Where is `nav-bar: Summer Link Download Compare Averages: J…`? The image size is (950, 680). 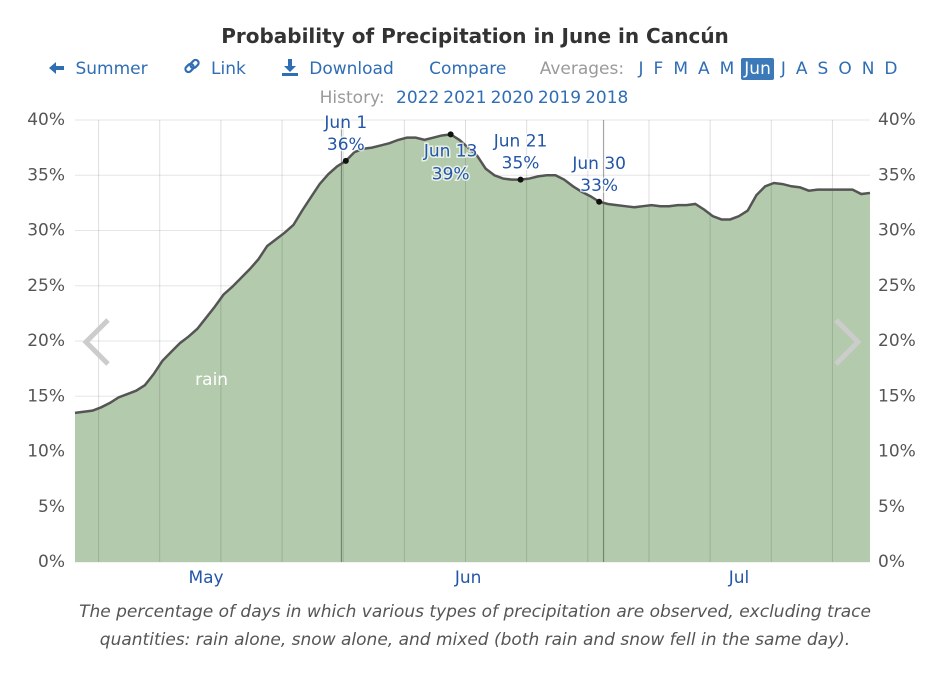
nav-bar: Summer Link Download Compare Averages: J… is located at coordinates (475, 69).